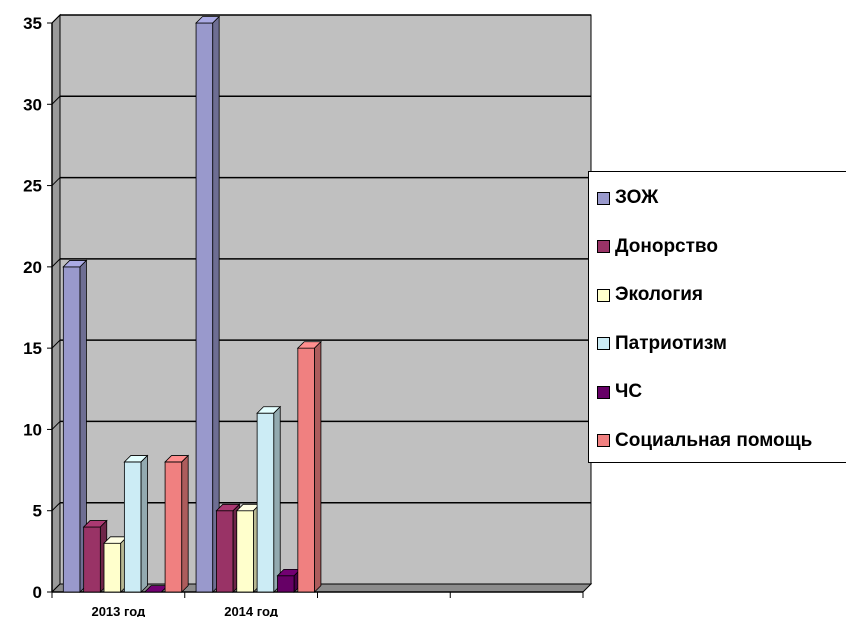 The height and width of the screenshot is (617, 846). What do you see at coordinates (251, 610) in the screenshot?
I see `x-tick-label: 2014 год` at bounding box center [251, 610].